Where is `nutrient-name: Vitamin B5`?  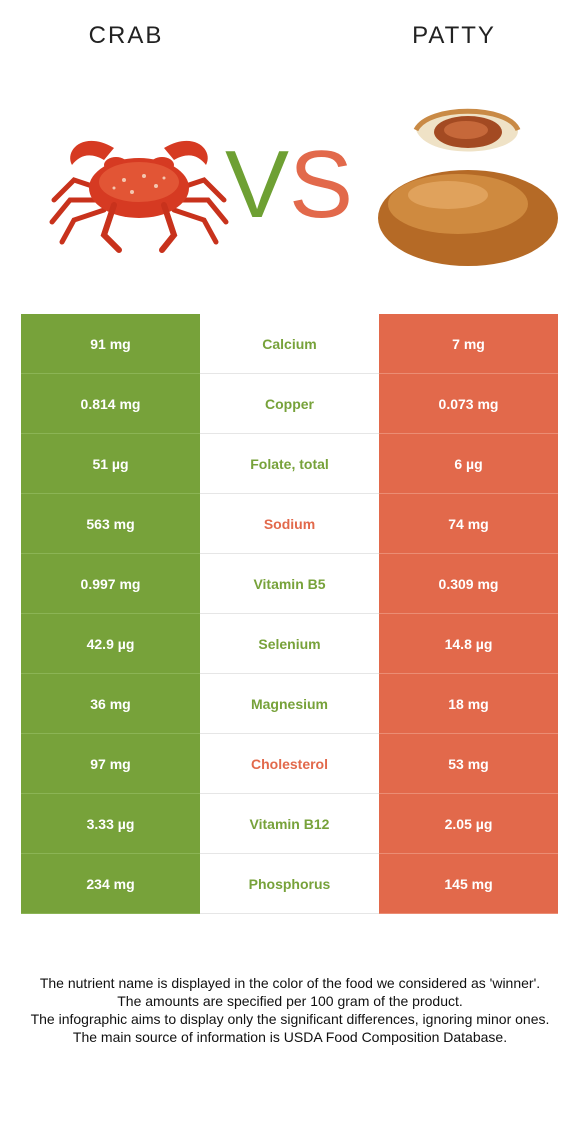
nutrient-name: Vitamin B5 is located at coordinates (289, 584).